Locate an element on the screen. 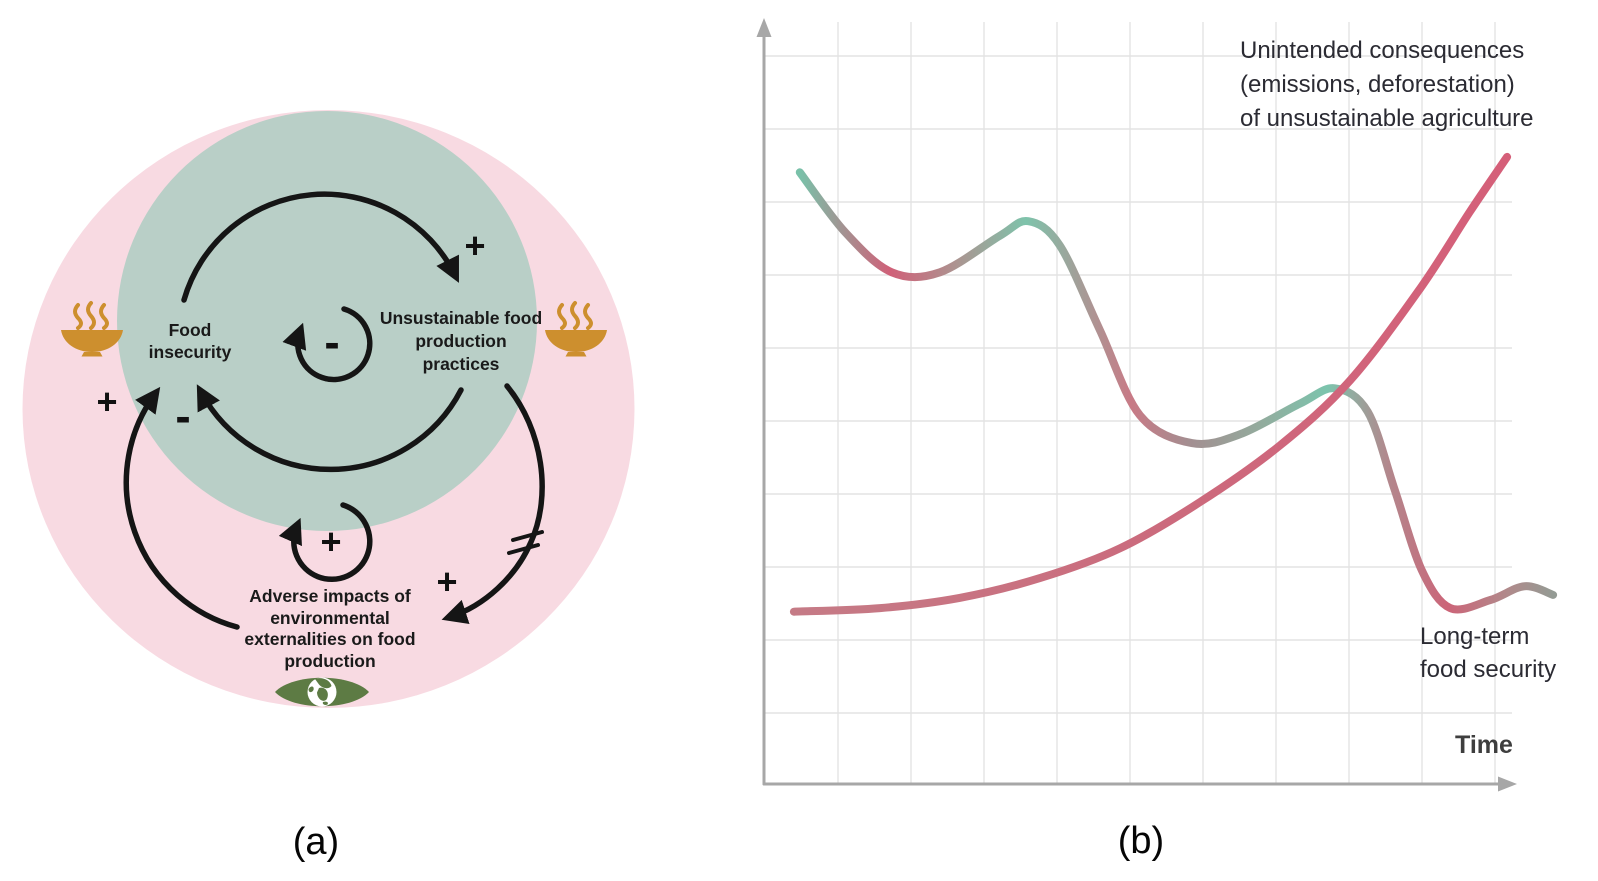  reinforcing-loop-icon is located at coordinates (325, 542).